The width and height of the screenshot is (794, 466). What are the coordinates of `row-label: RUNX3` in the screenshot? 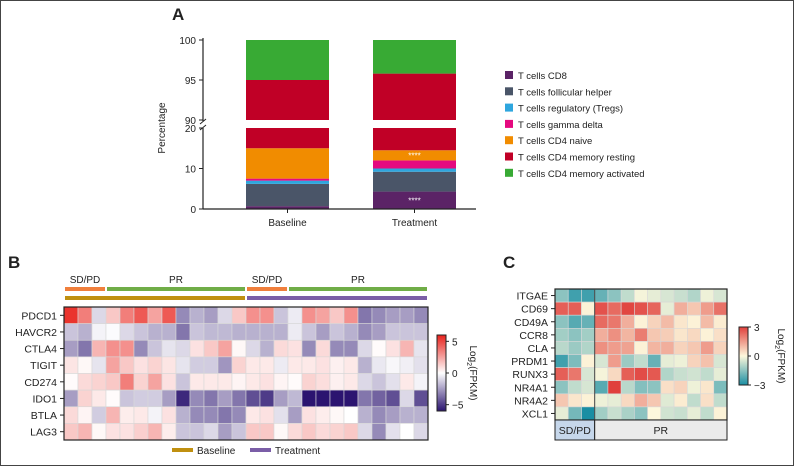 It's located at (530, 375).